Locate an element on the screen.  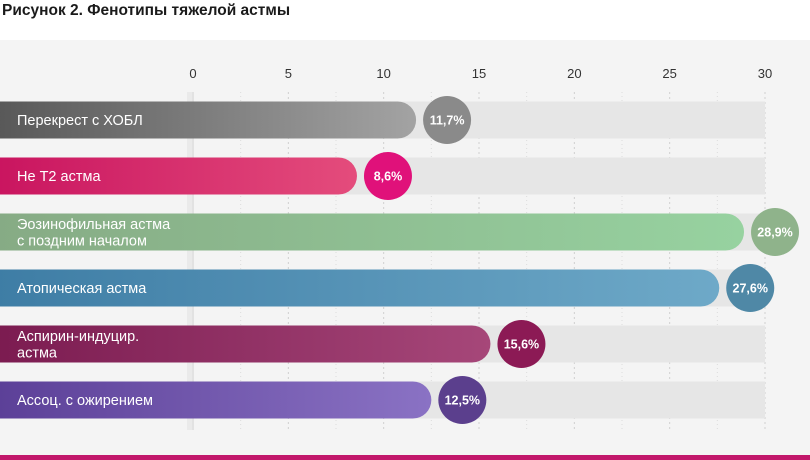
category-label: Атопическая астма is located at coordinates (82, 289).